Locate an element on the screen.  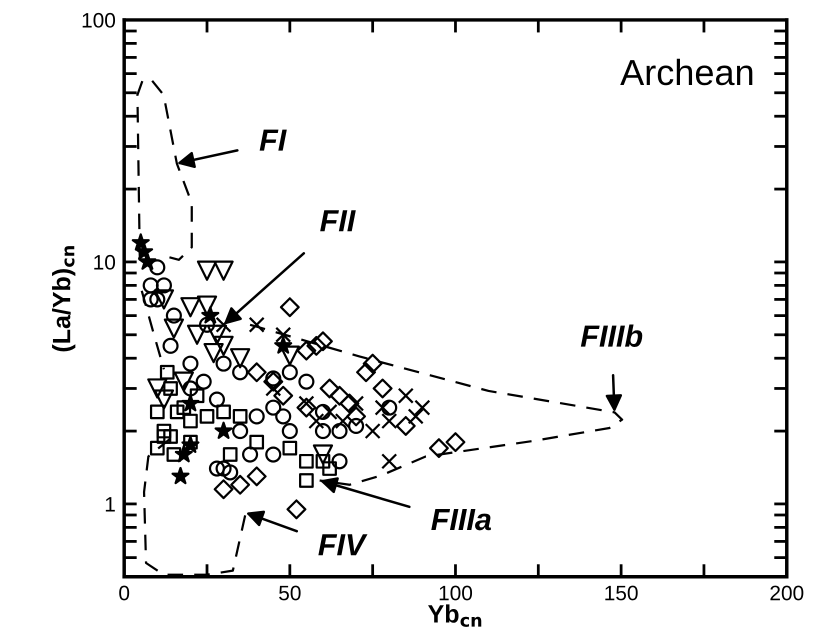
annotation: FIIIb is located at coordinates (611, 335).